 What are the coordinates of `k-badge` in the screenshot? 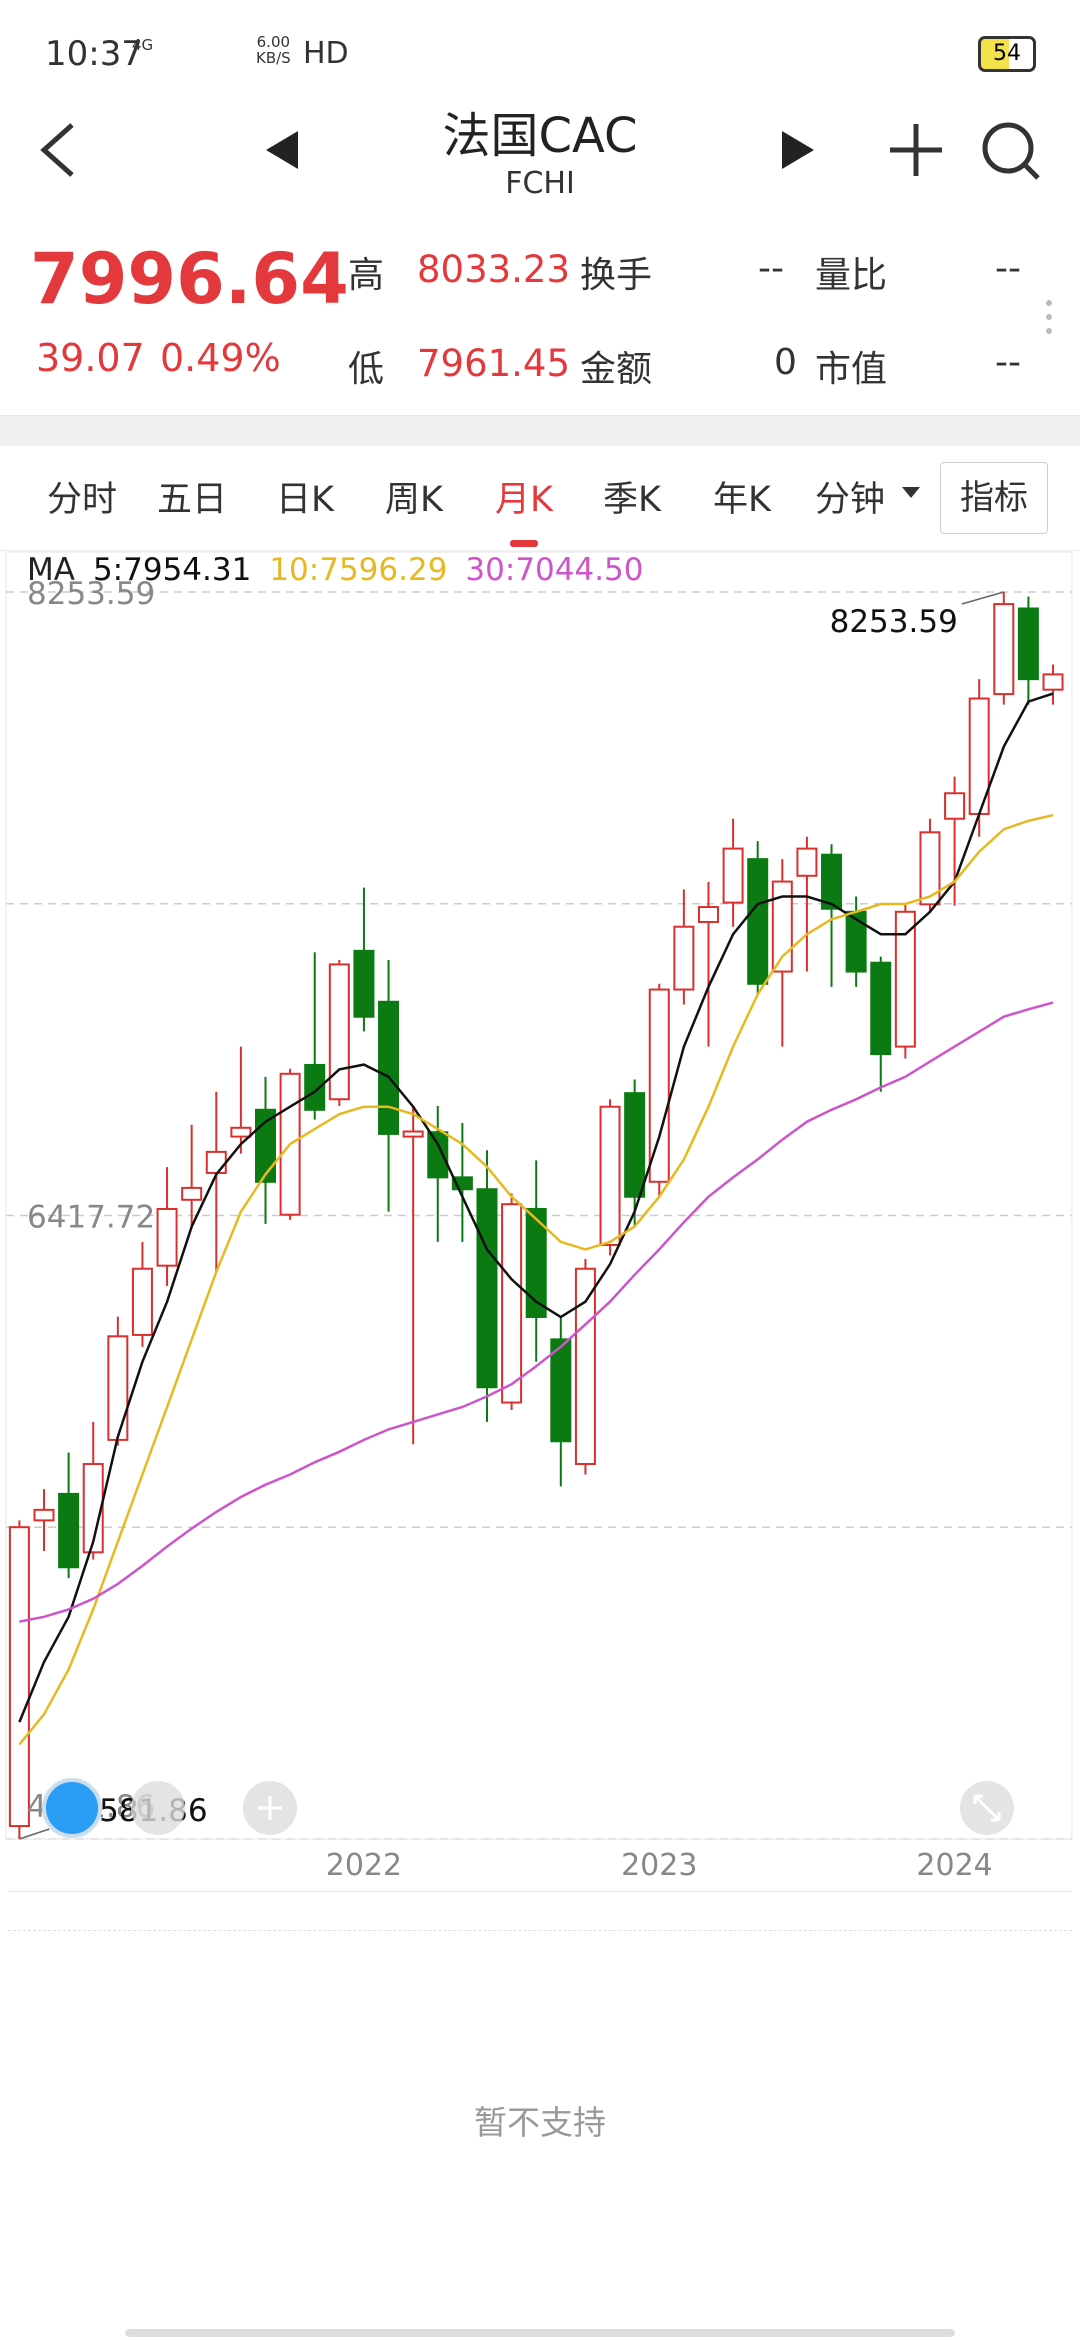 It's located at (72, 1808).